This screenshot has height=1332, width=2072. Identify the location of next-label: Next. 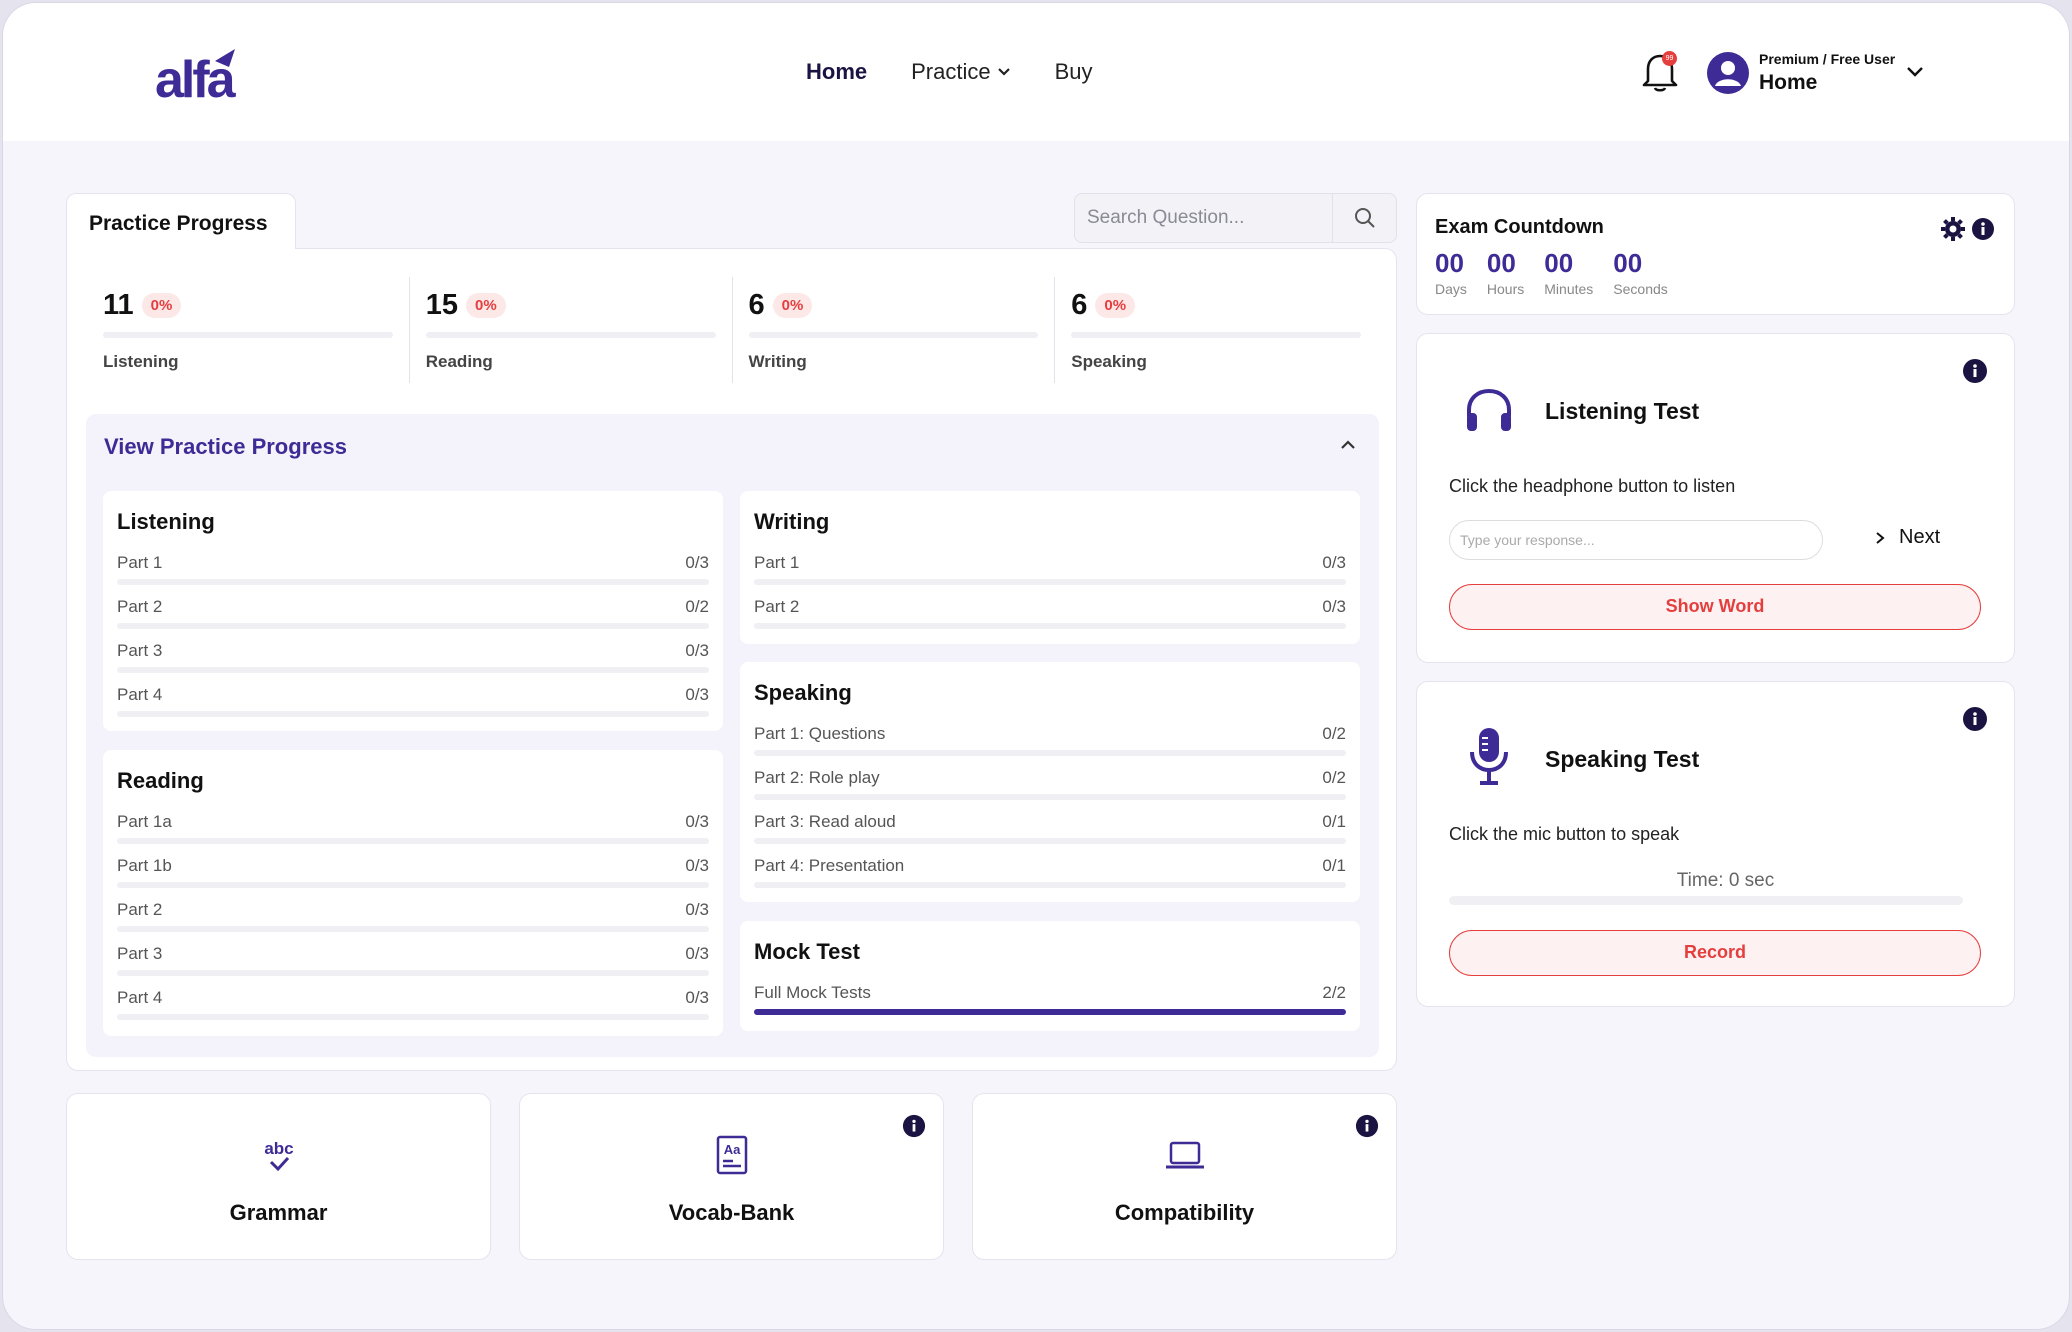
(1920, 537).